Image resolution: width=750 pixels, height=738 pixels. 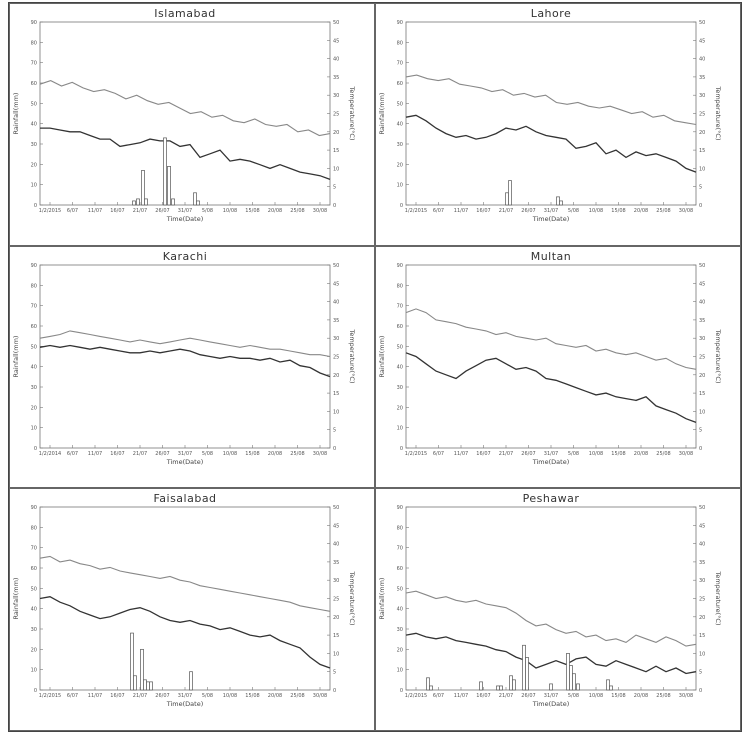 I want to click on y2-tick-label: 30, so click(x=336, y=582).